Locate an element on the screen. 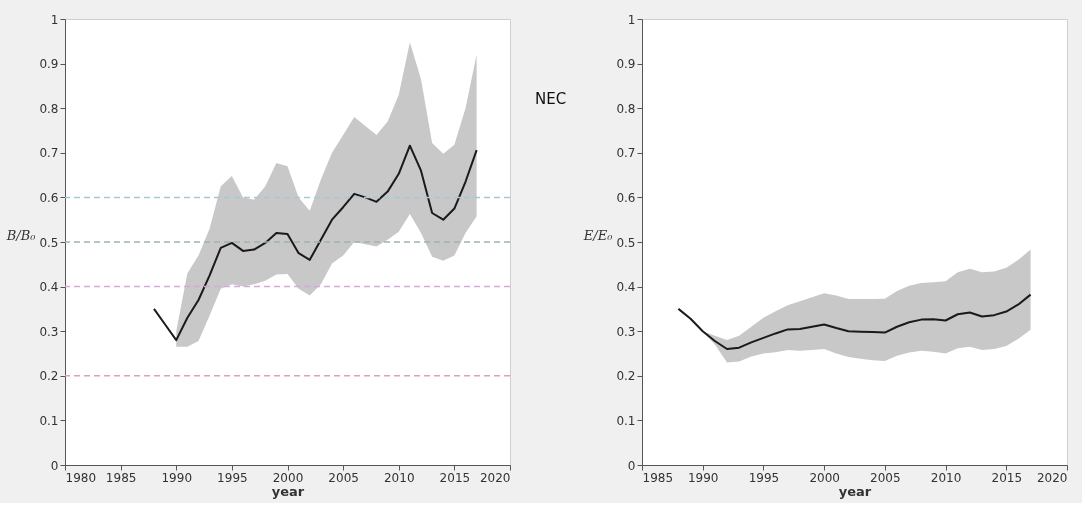 This screenshot has height=506, width=1085. y-axis-title: E/E₀ is located at coordinates (598, 235).